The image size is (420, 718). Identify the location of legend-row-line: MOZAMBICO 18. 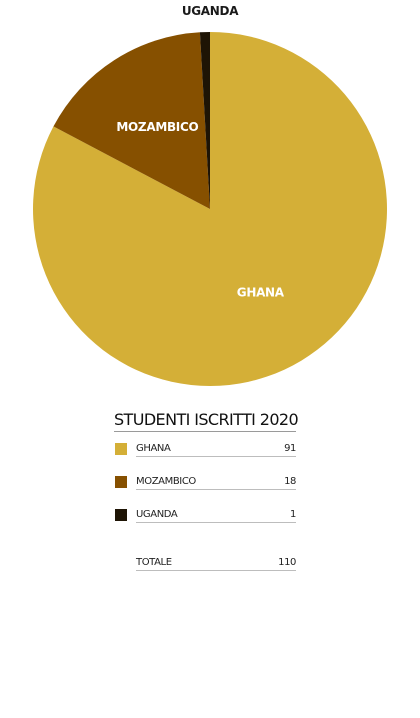
(216, 480).